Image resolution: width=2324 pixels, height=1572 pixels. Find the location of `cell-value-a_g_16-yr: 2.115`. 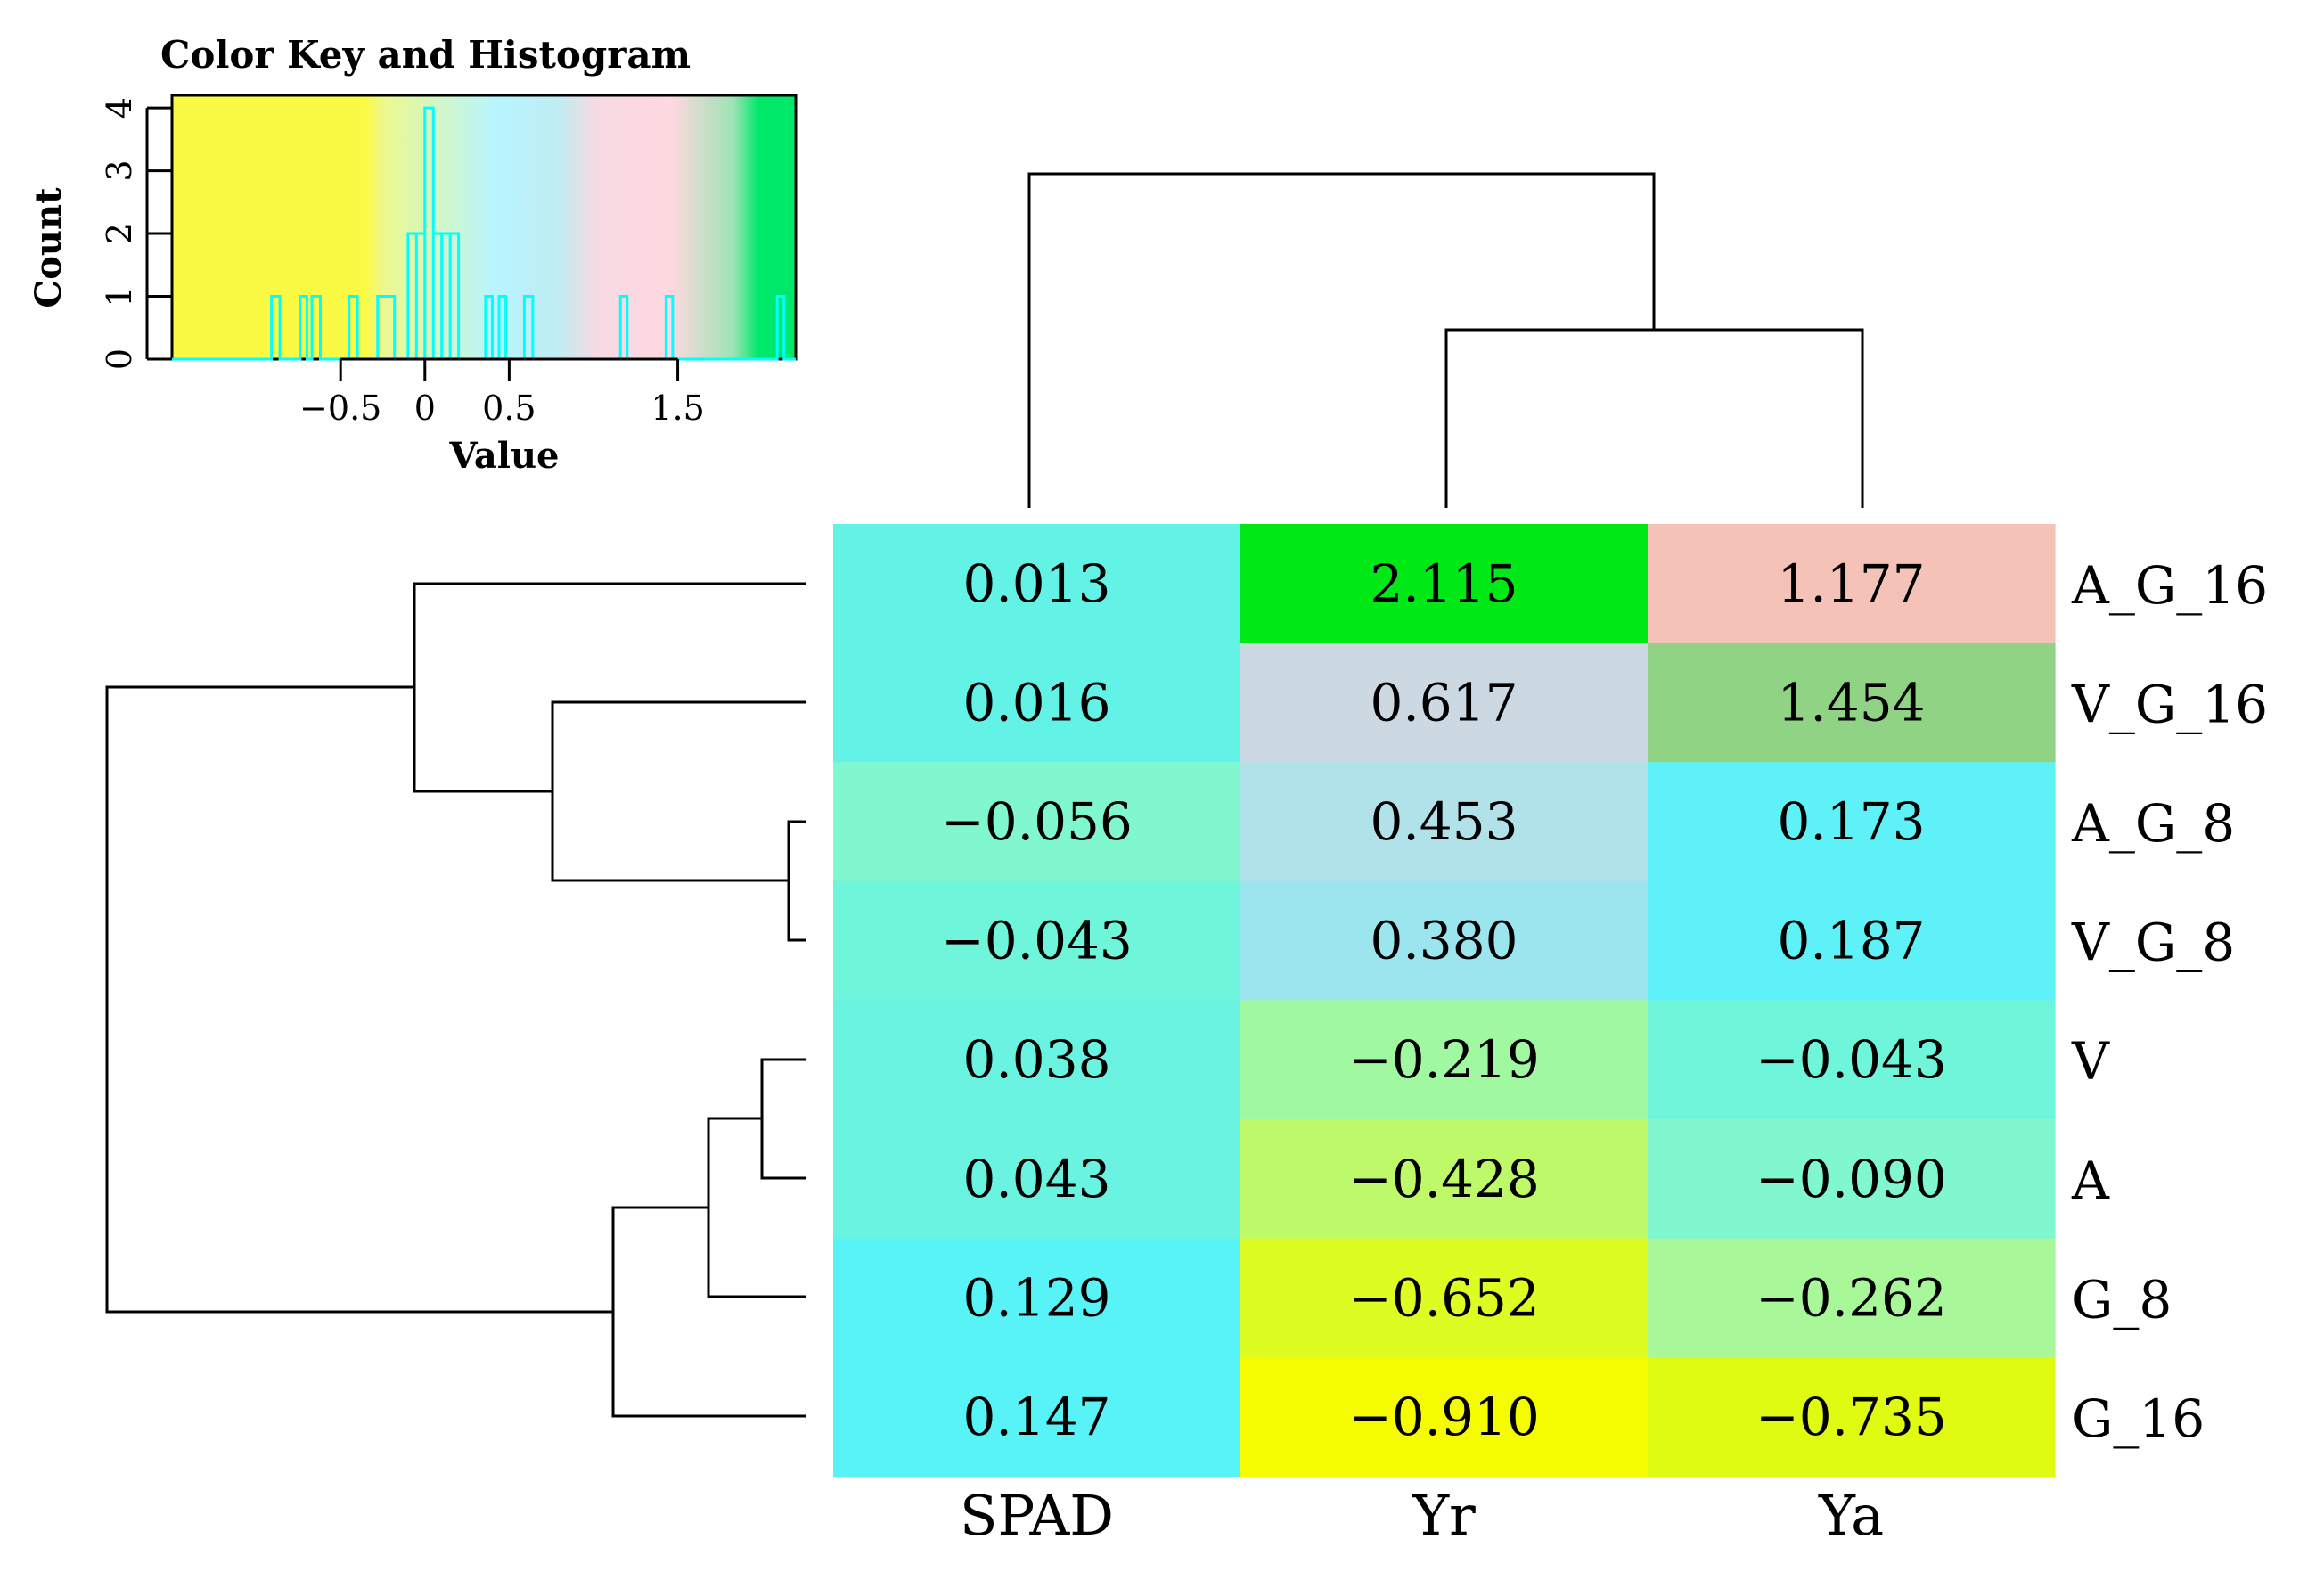

cell-value-a_g_16-yr: 2.115 is located at coordinates (1444, 583).